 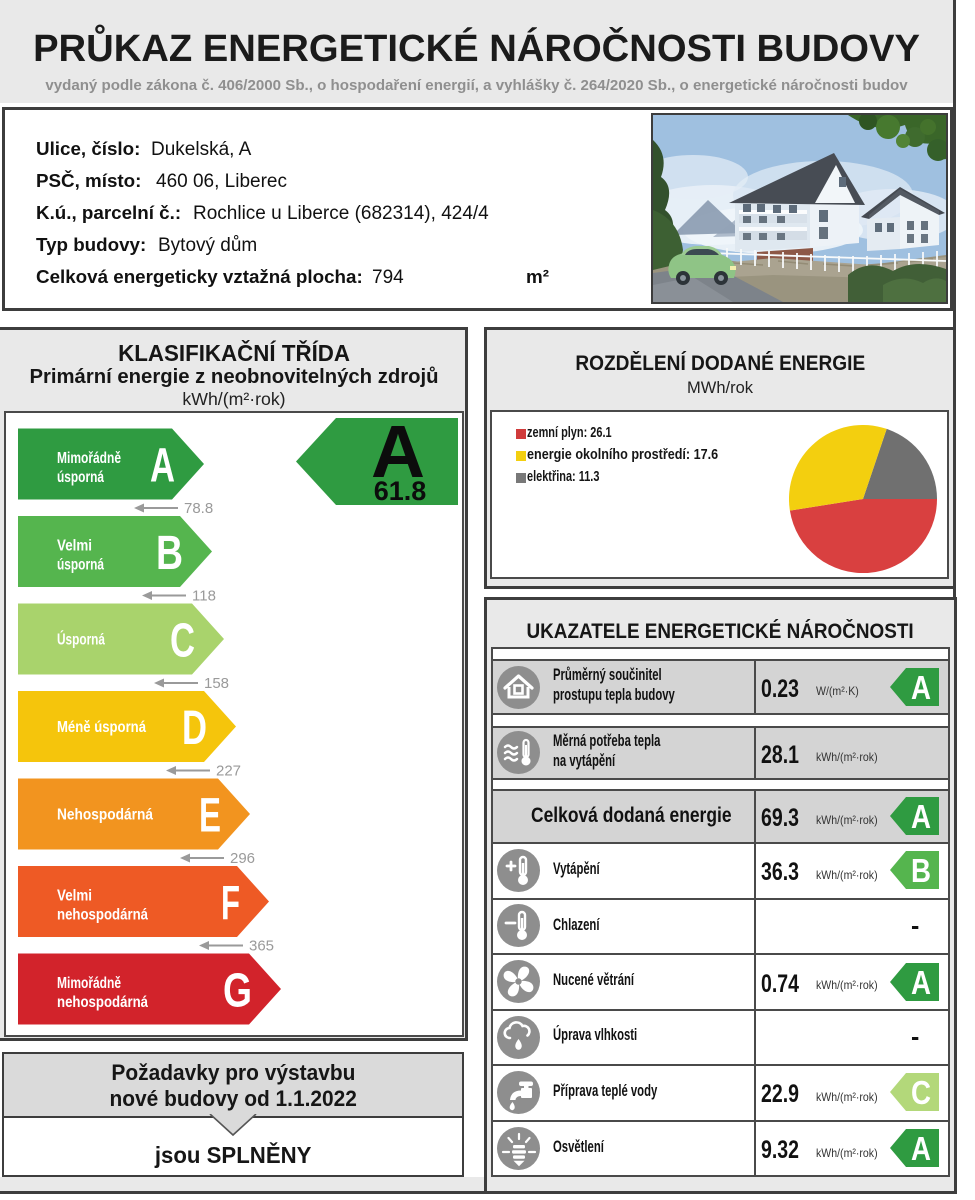 I want to click on svg-text: F, so click(x=230, y=903).